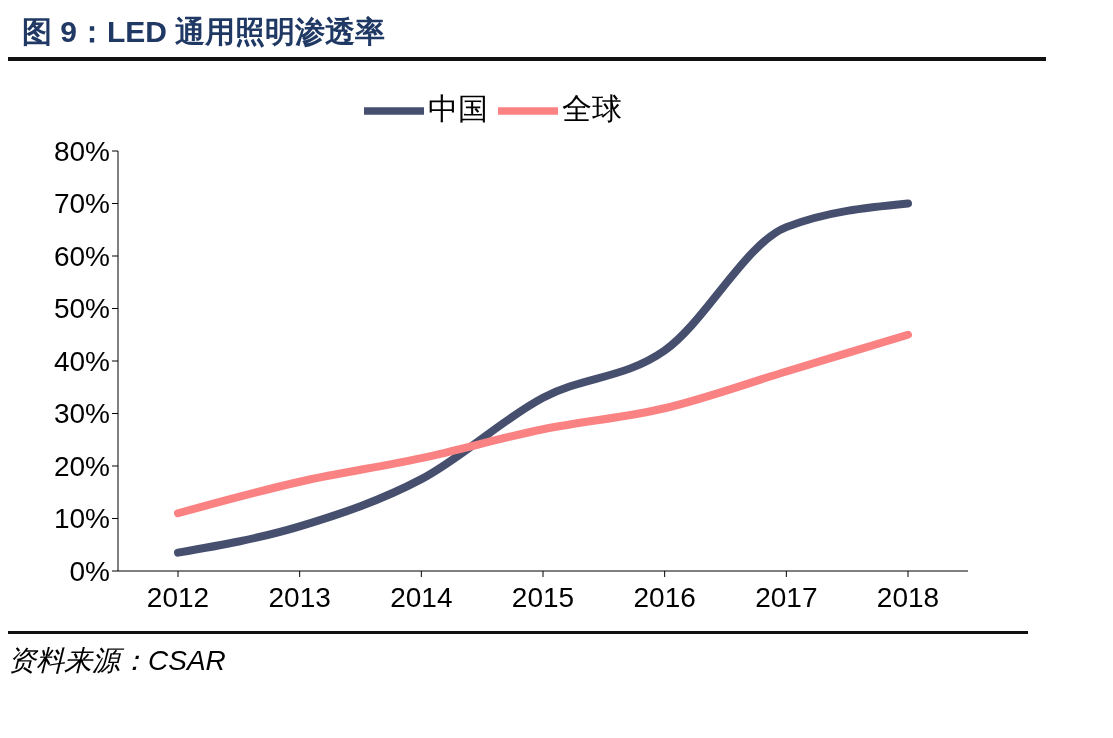 The height and width of the screenshot is (738, 1113). What do you see at coordinates (178, 597) in the screenshot?
I see `x-tick-label: 2012` at bounding box center [178, 597].